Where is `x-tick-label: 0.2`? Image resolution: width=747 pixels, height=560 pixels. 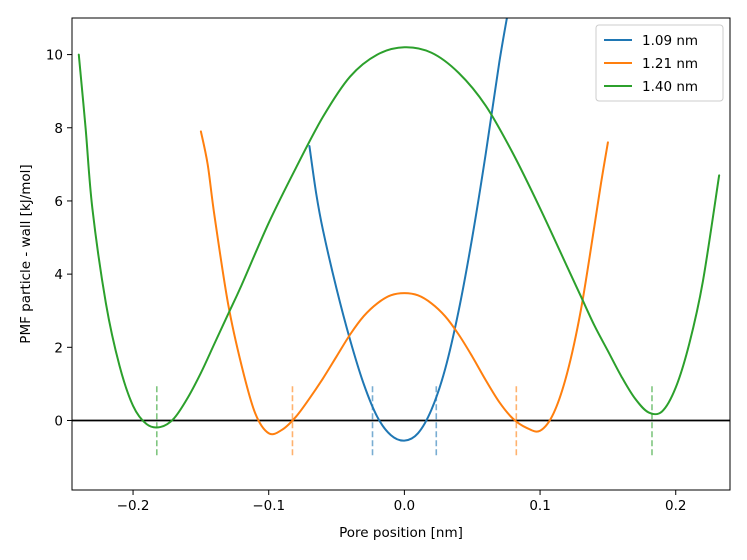 x-tick-label: 0.2 is located at coordinates (675, 506).